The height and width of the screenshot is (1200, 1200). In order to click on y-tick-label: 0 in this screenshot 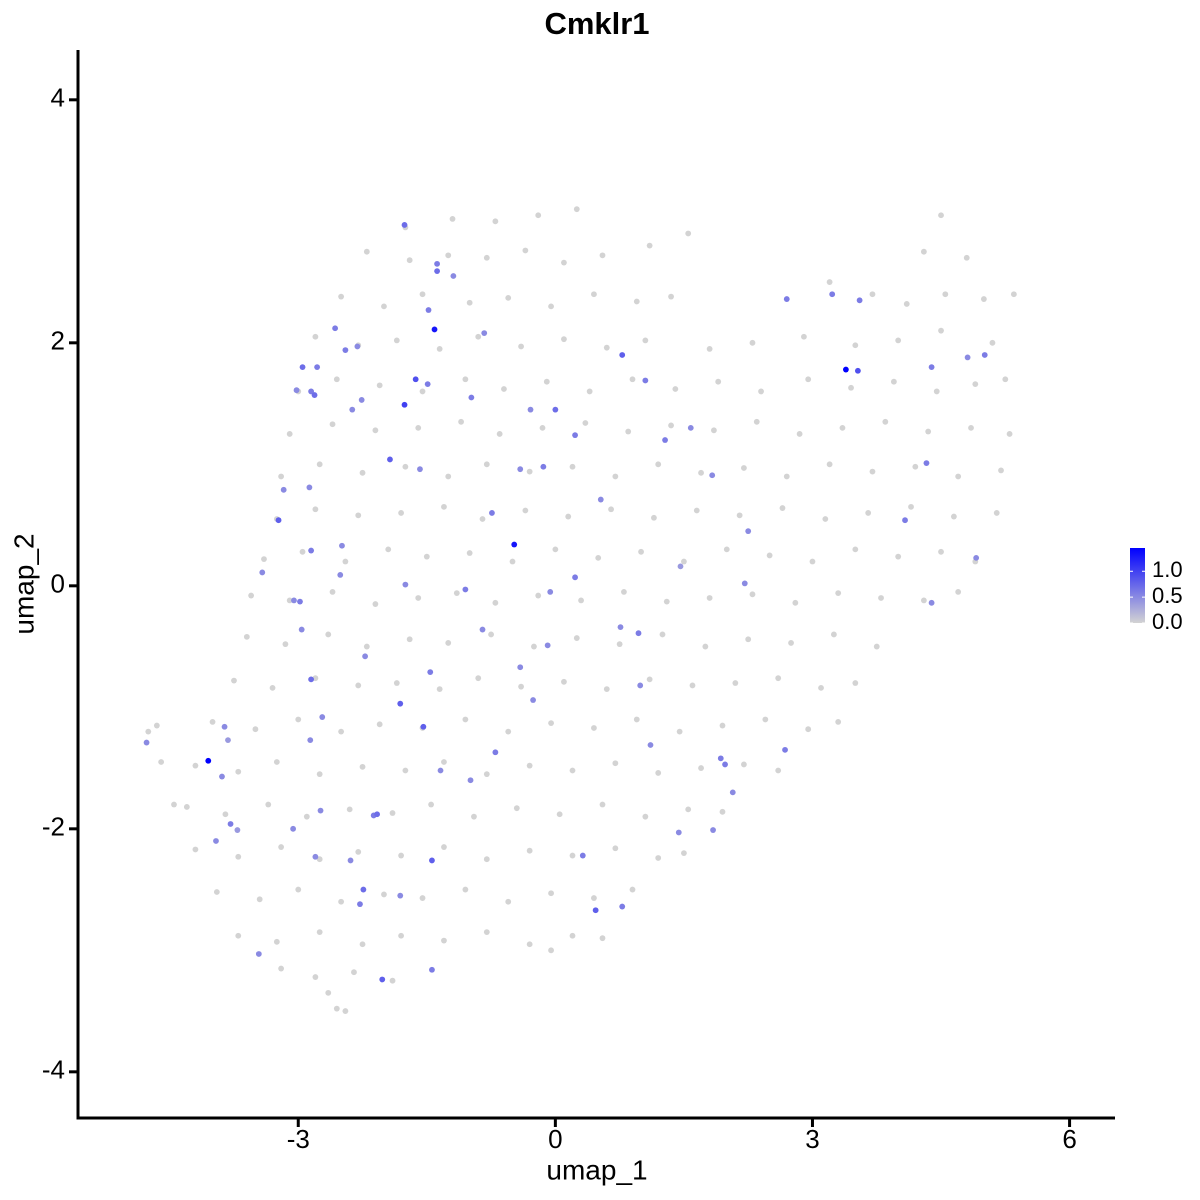, I will do `click(58, 584)`.